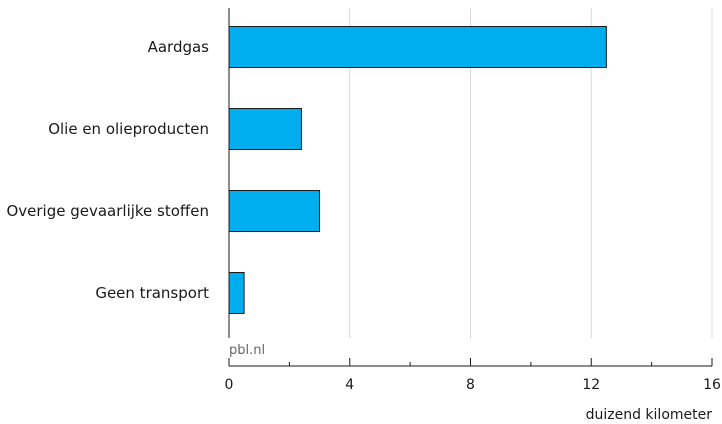 The image size is (722, 424). What do you see at coordinates (712, 385) in the screenshot?
I see `x-tick-label: 16` at bounding box center [712, 385].